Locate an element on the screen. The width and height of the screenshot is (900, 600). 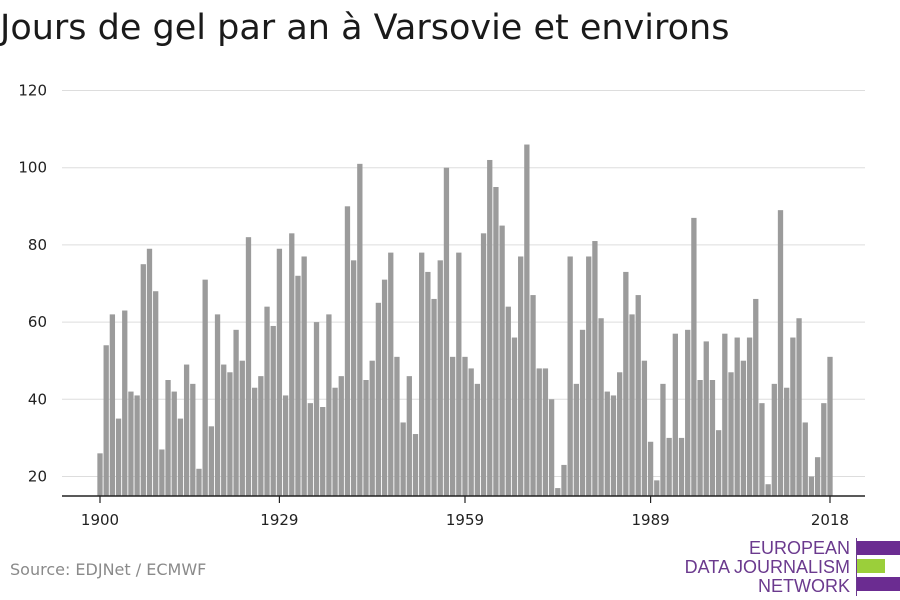
bar-1983 is located at coordinates (613, 445).